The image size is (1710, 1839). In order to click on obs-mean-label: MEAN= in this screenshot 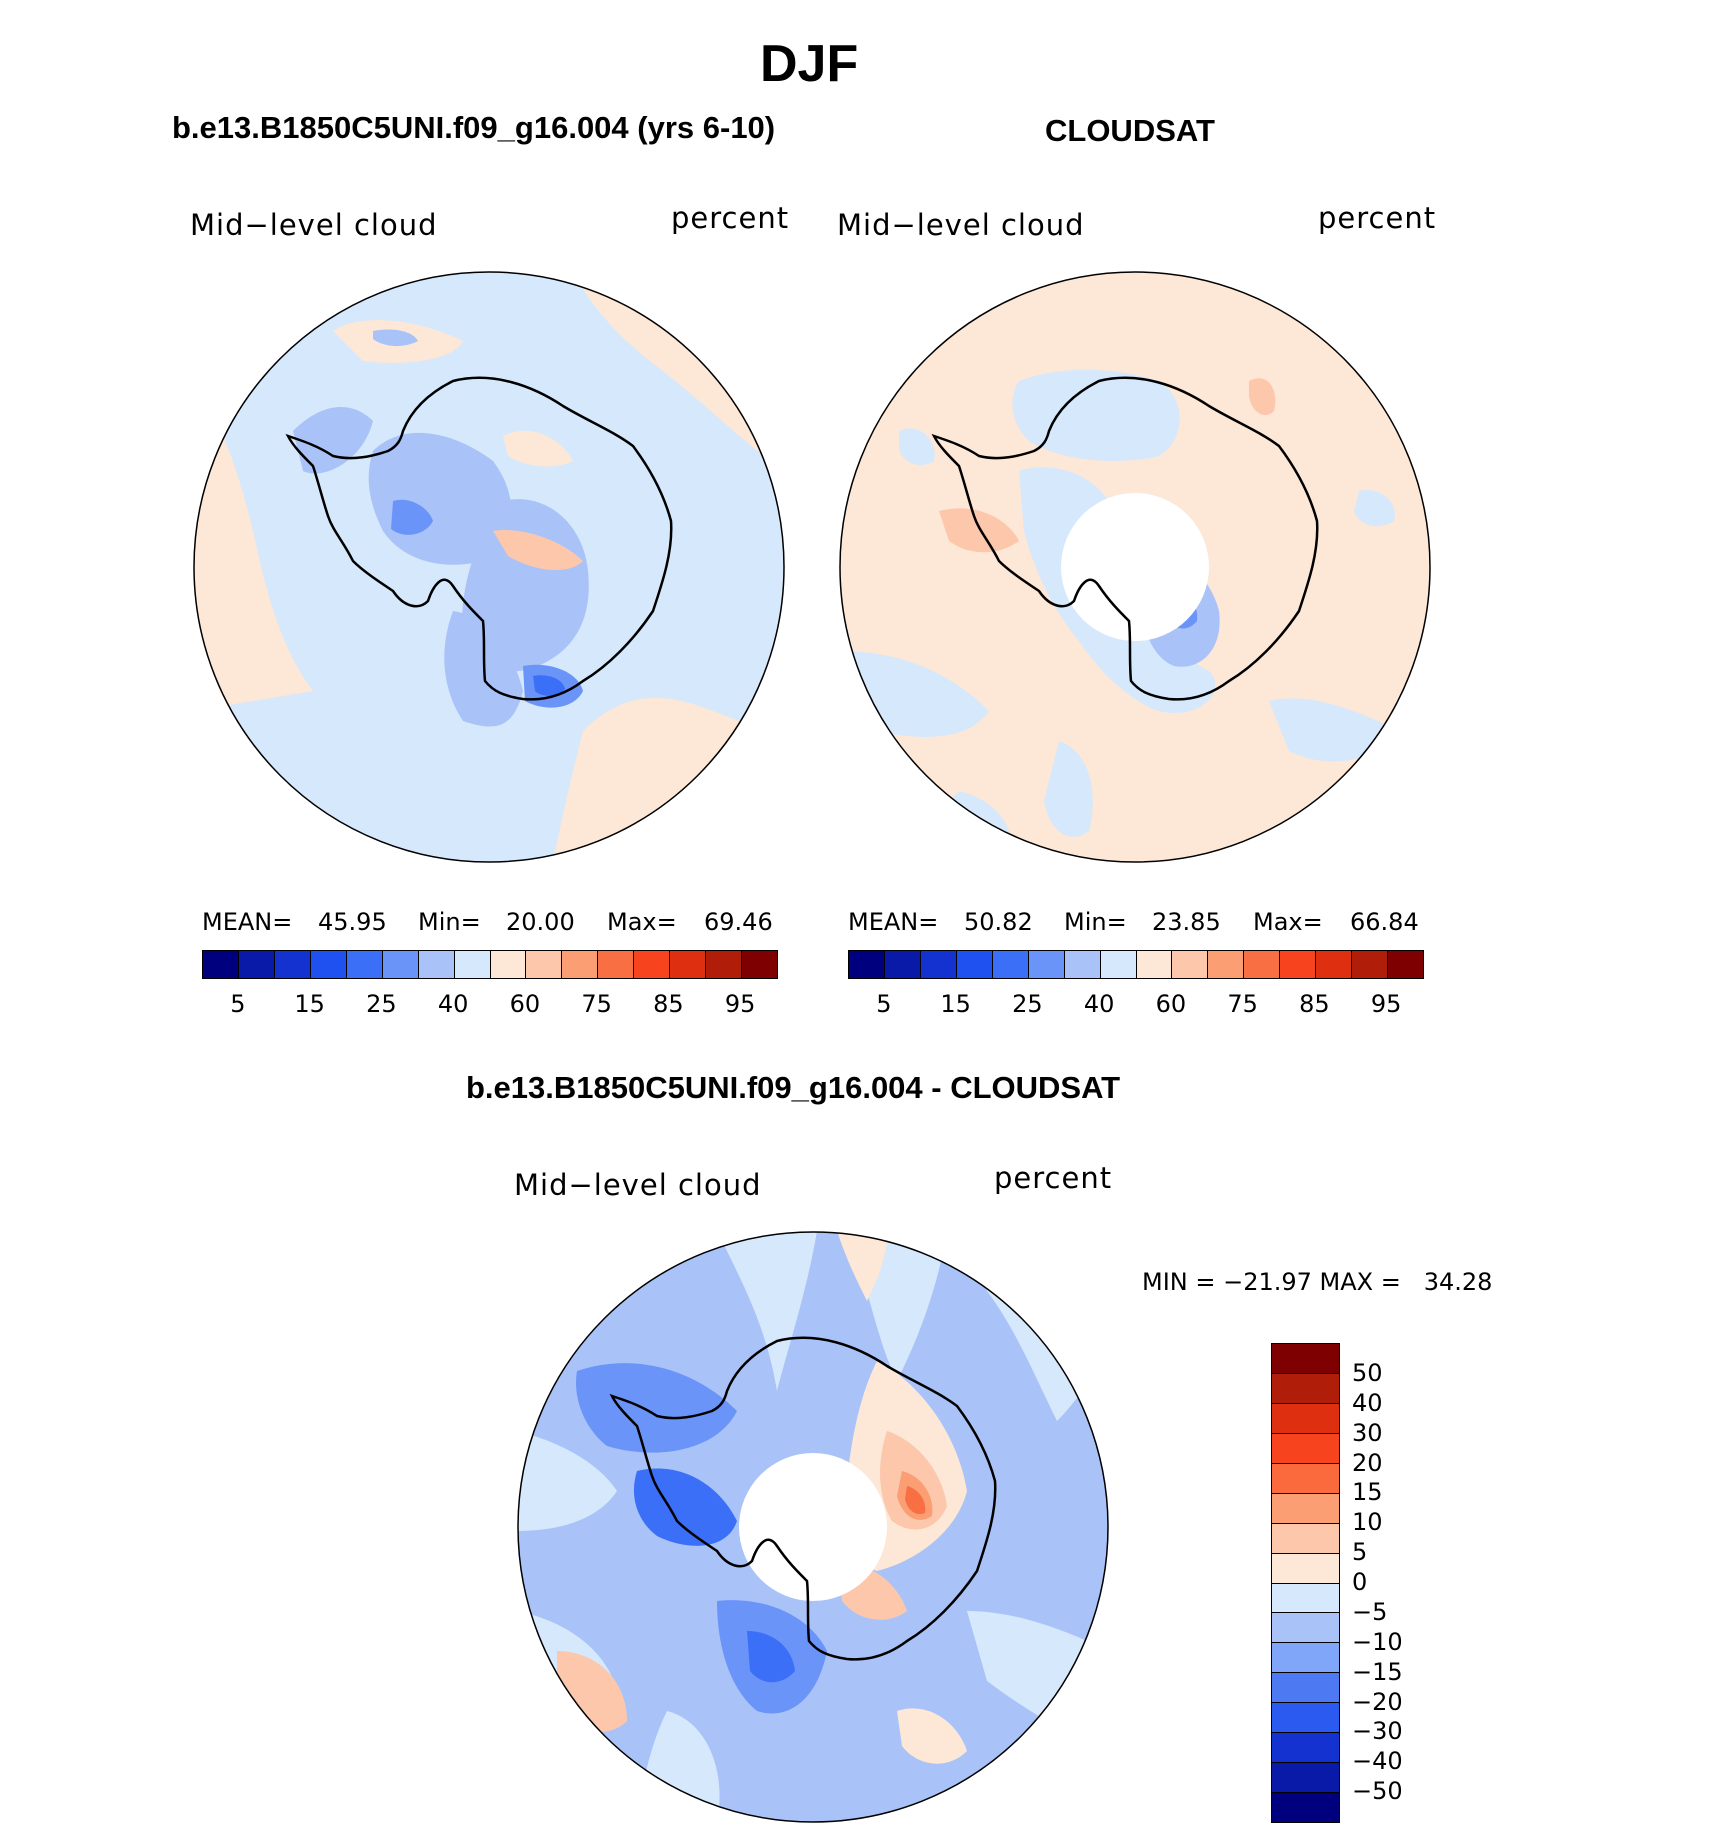, I will do `click(893, 922)`.